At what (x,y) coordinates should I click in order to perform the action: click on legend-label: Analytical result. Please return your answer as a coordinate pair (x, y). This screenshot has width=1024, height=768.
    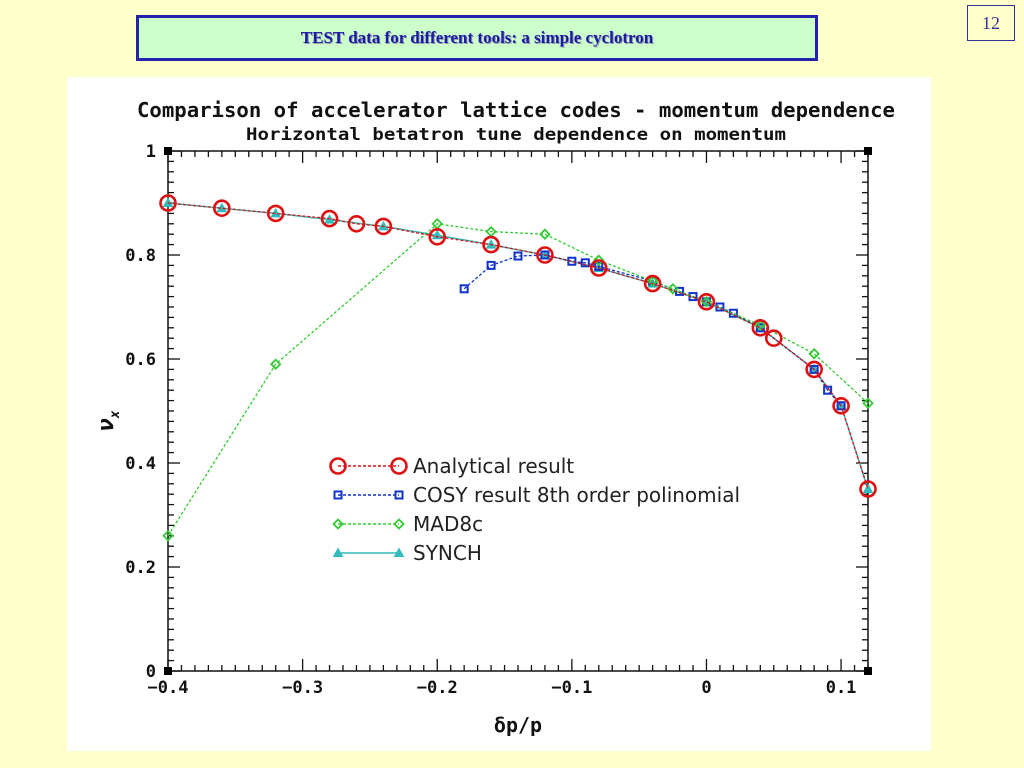
    Looking at the image, I should click on (493, 466).